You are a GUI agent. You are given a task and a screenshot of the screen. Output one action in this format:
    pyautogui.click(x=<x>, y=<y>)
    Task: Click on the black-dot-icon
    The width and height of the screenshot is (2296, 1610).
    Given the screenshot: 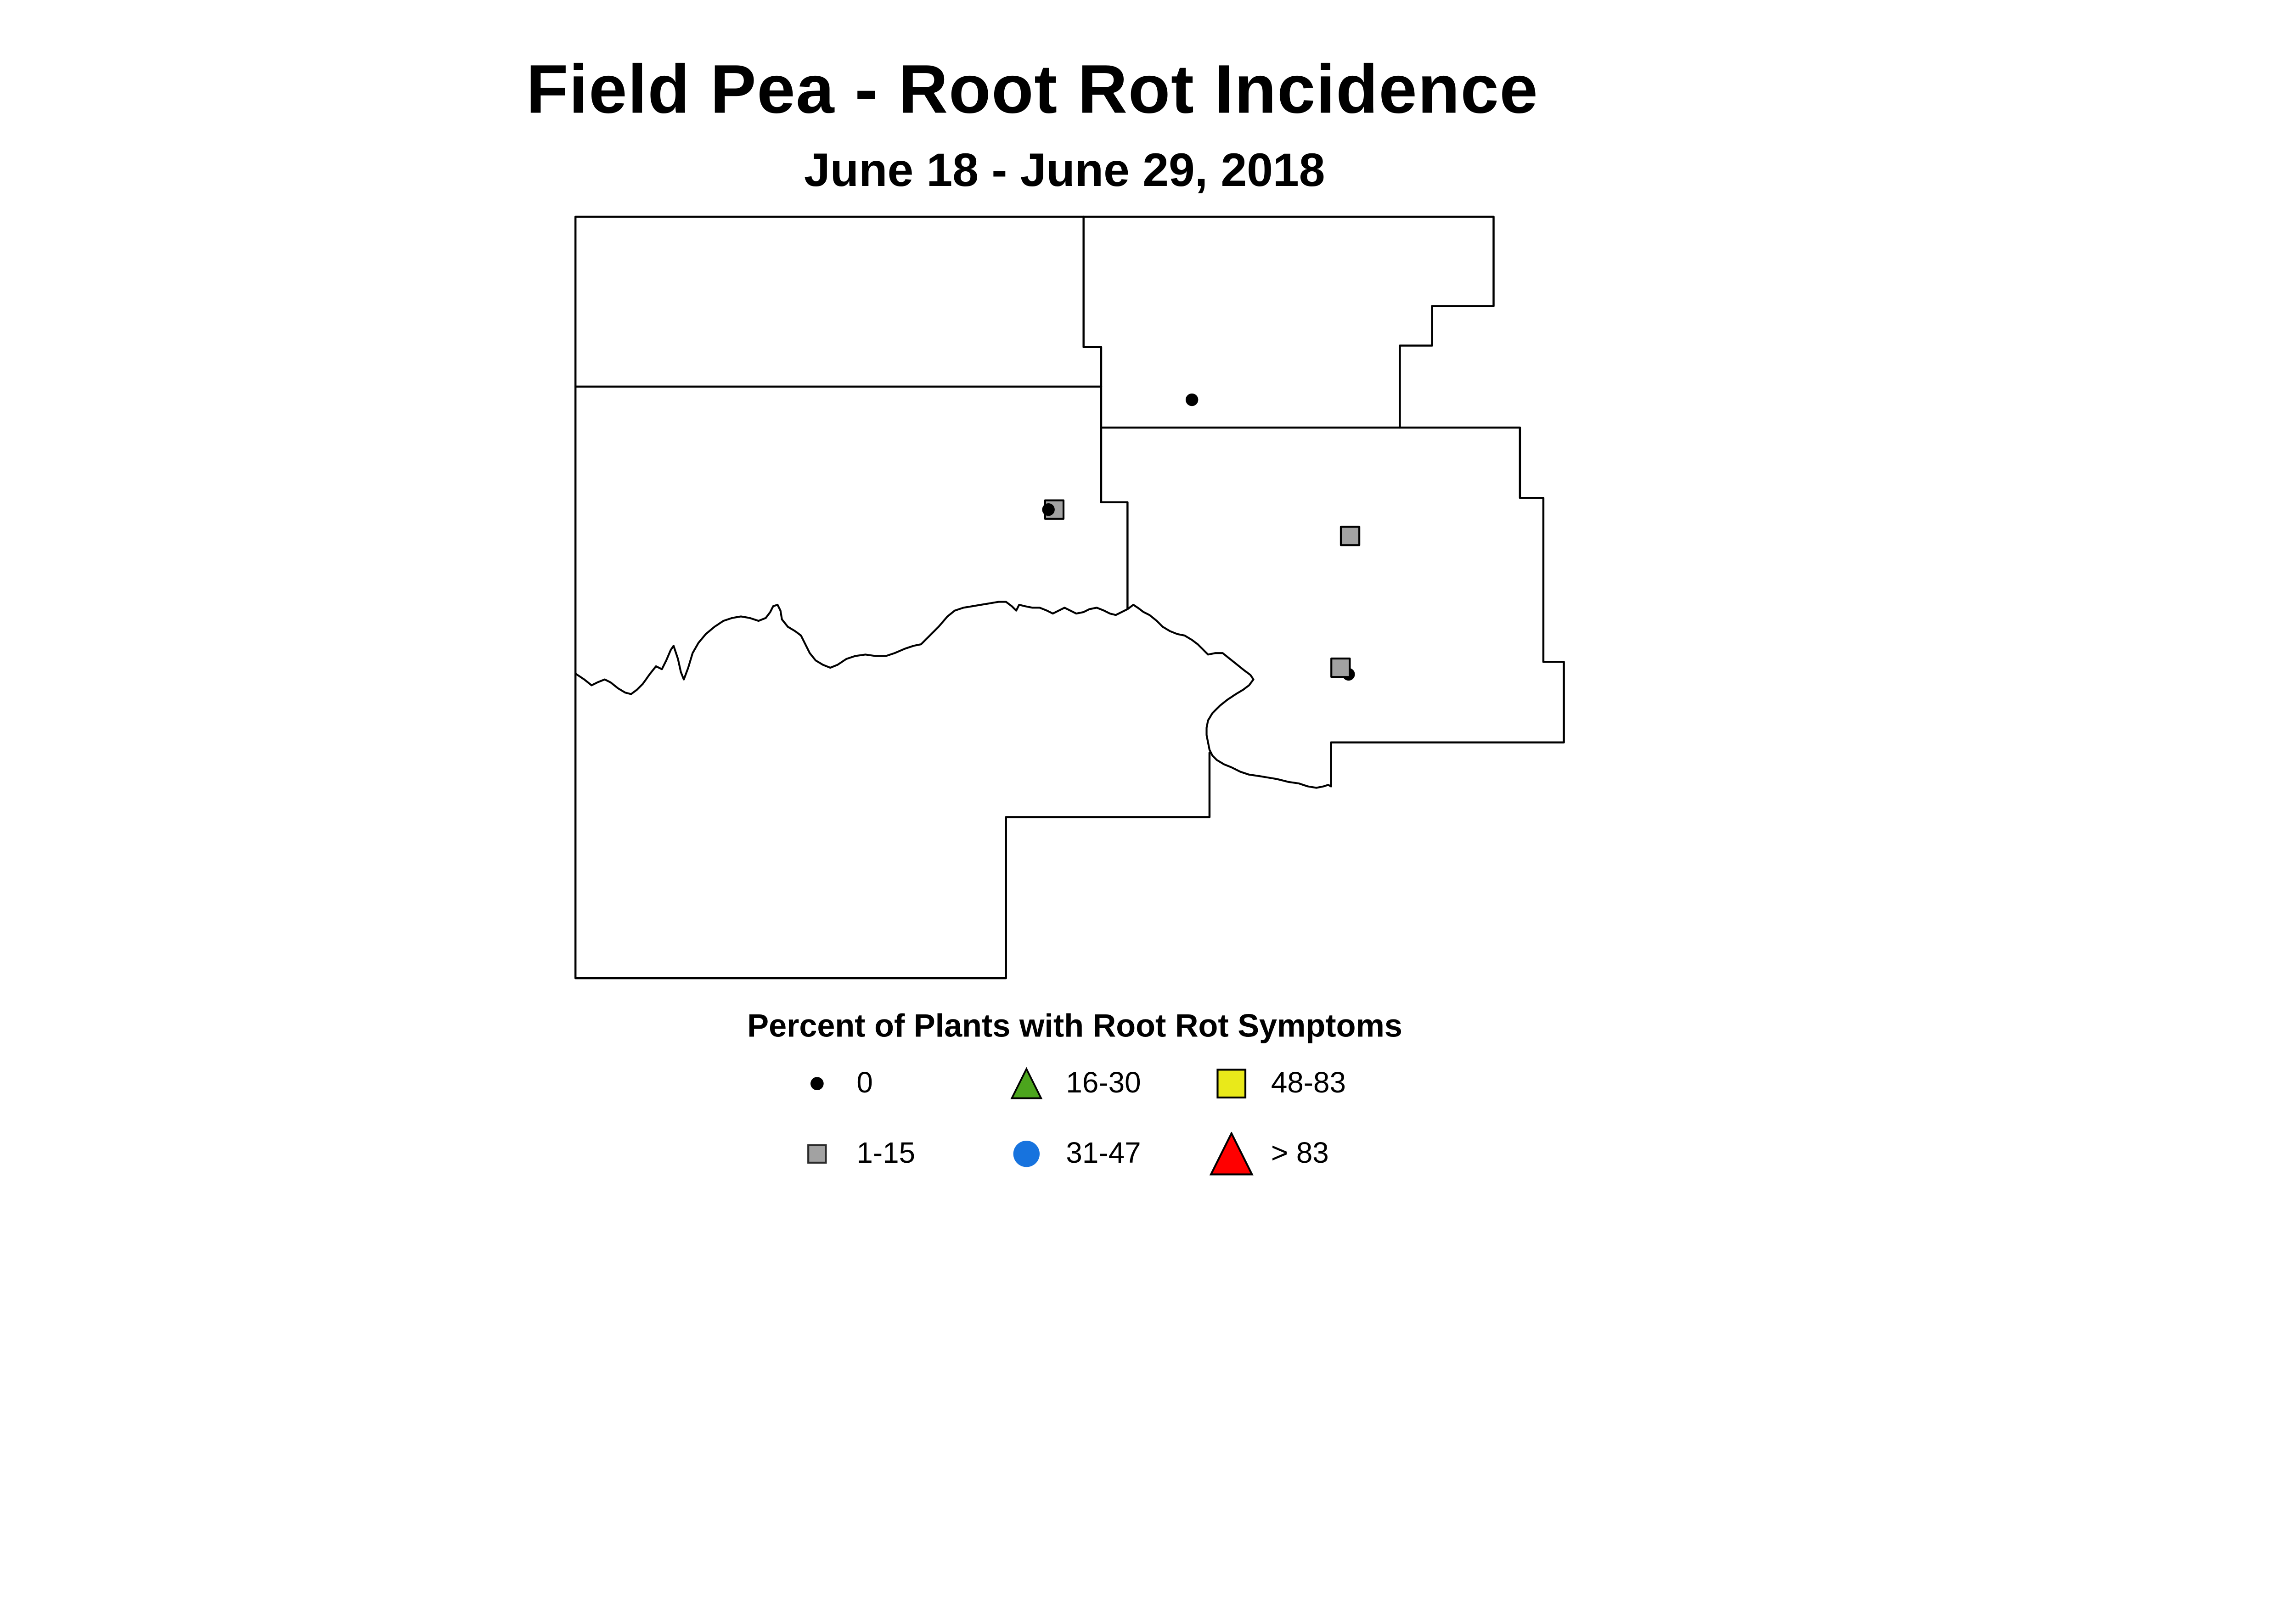 What is the action you would take?
    pyautogui.click(x=817, y=1084)
    